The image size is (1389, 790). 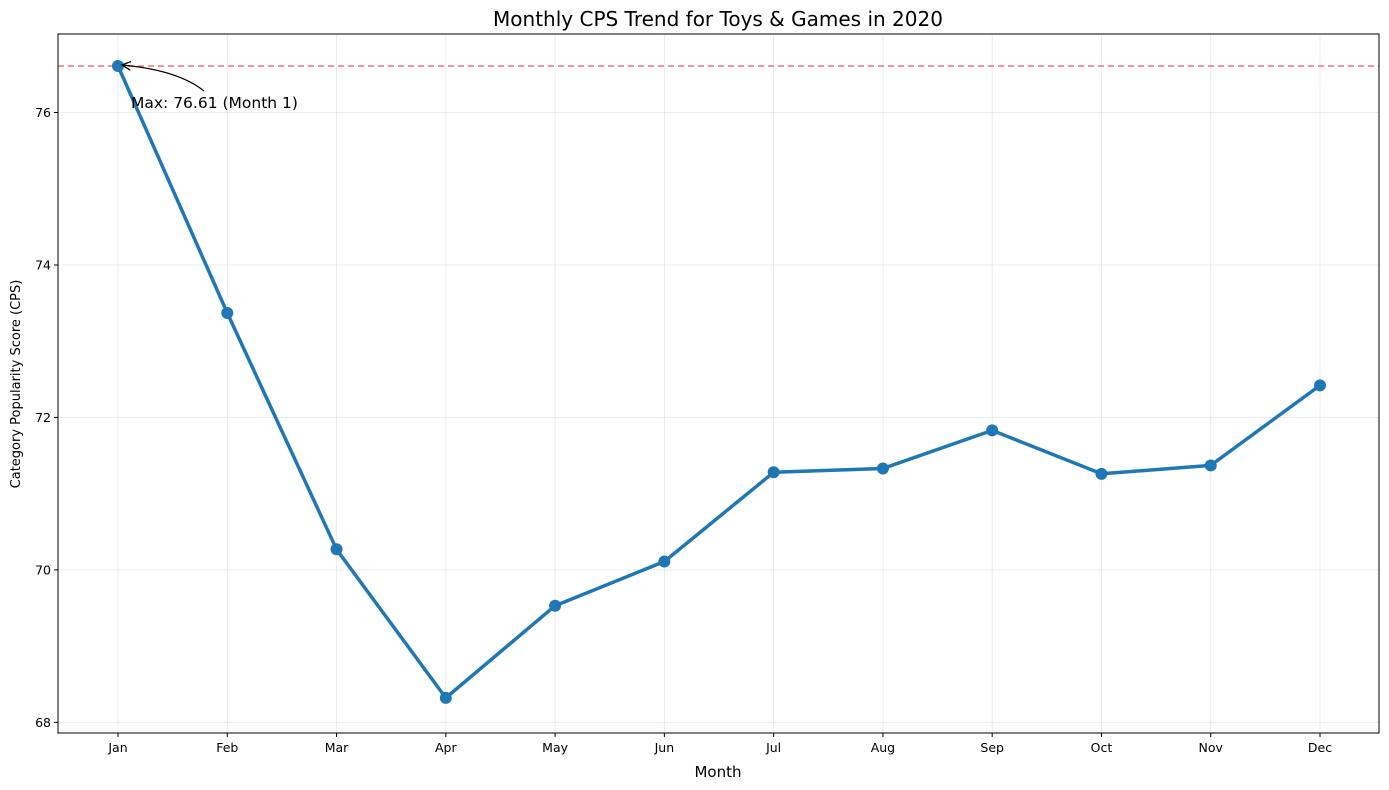 I want to click on x-tick-label-may: May, so click(x=555, y=747).